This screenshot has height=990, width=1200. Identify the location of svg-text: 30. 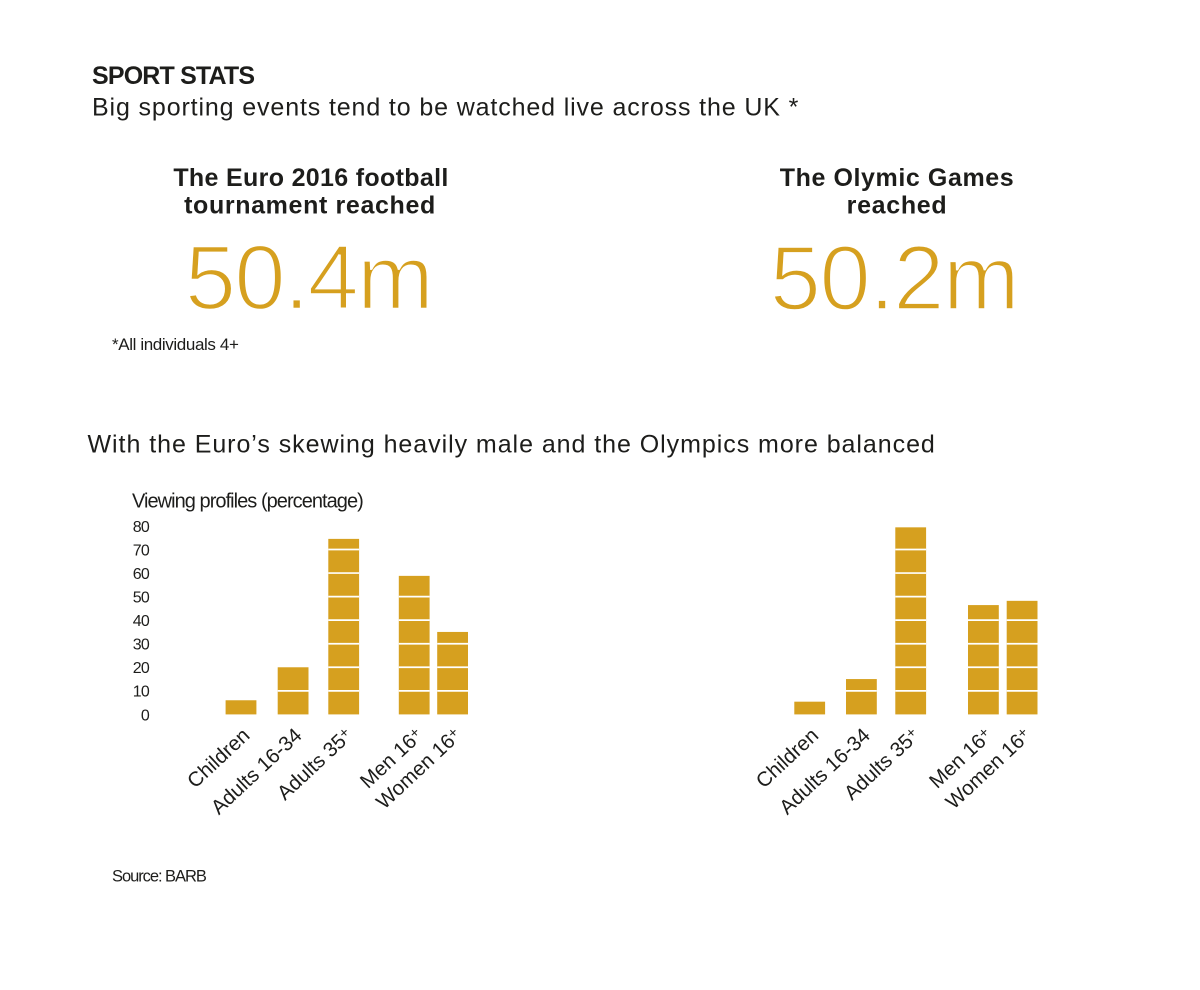
(141, 645).